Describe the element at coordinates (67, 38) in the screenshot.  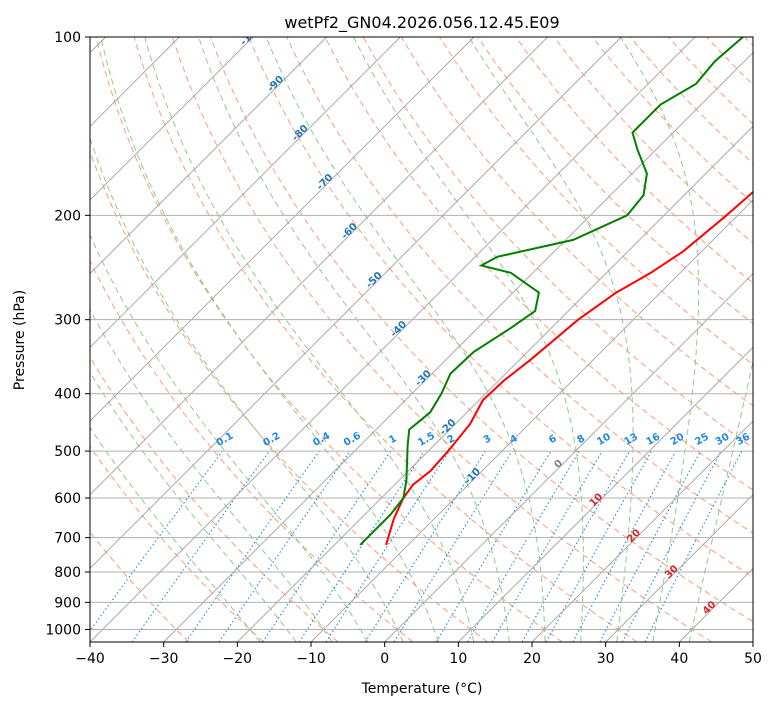
I see `y-tick-label: 100` at that location.